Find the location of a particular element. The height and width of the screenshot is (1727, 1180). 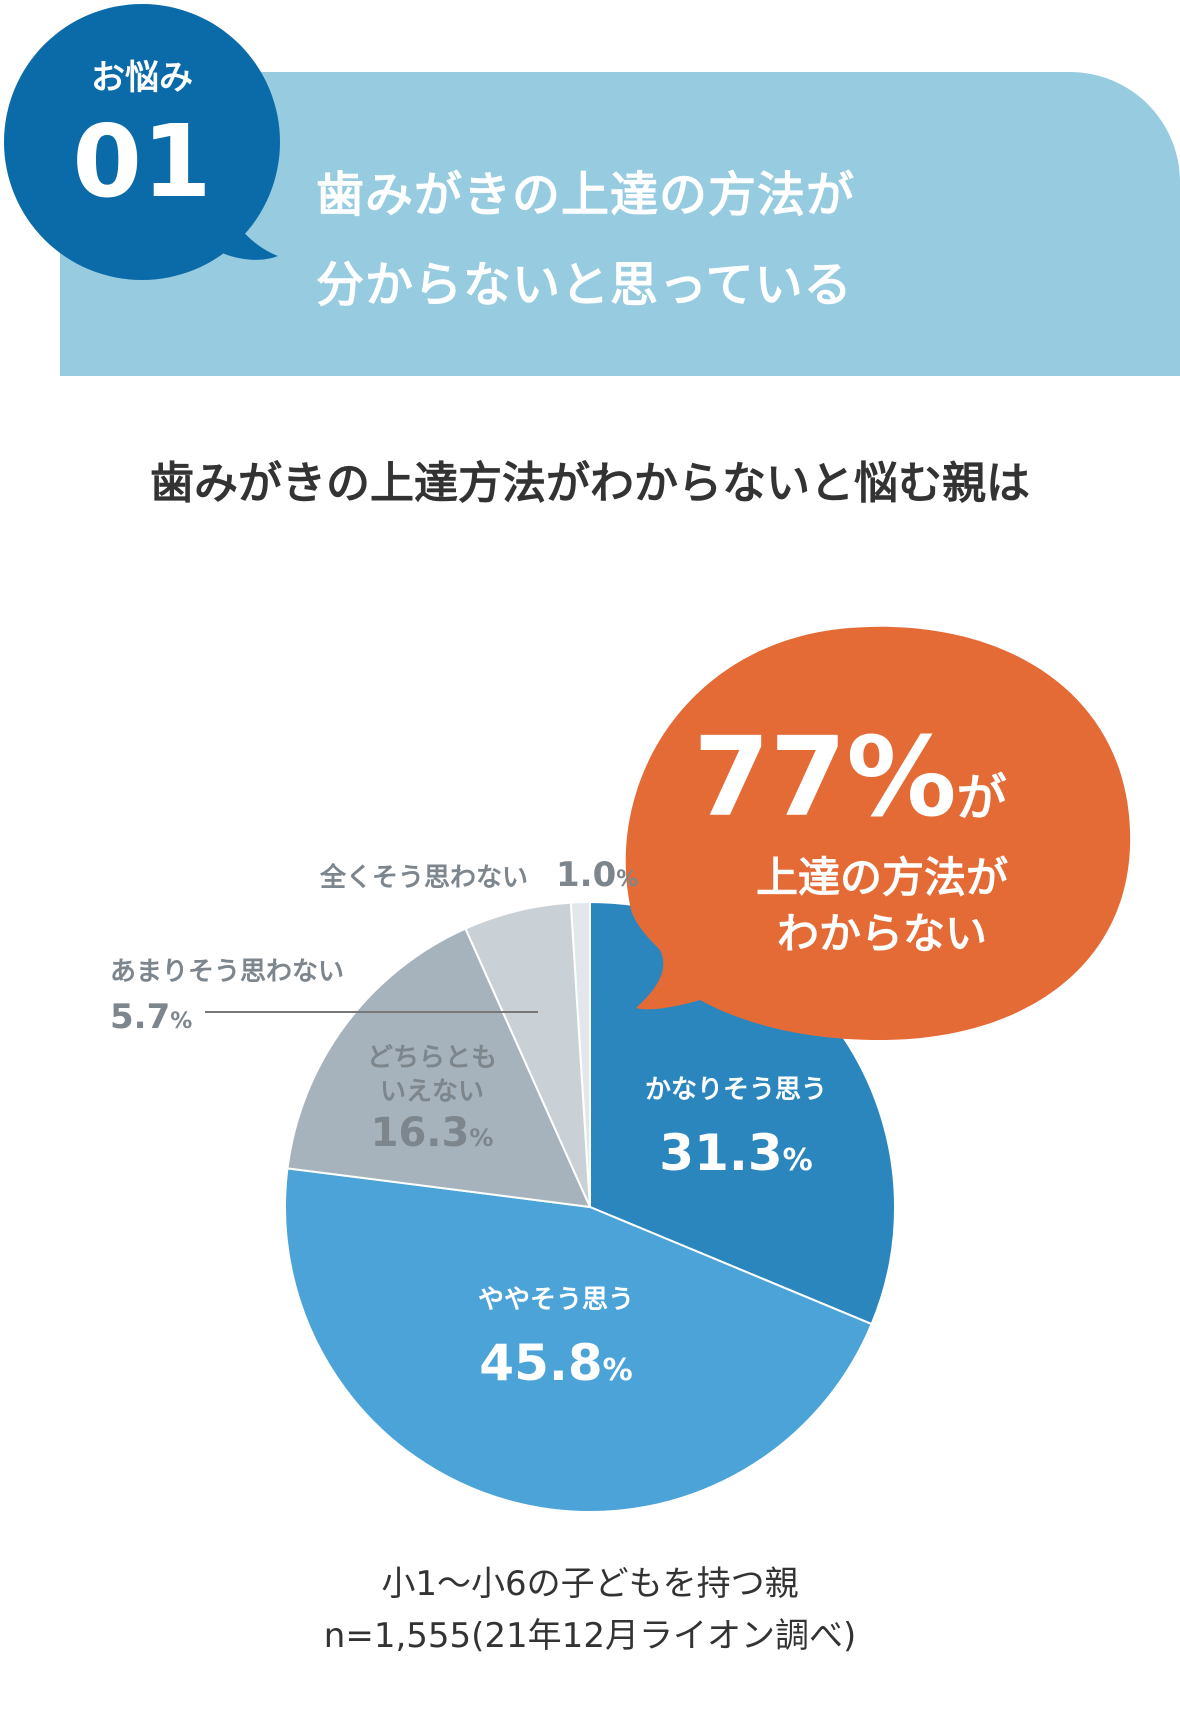

slice-value-not-at-all-number: 1.0 is located at coordinates (586, 875).